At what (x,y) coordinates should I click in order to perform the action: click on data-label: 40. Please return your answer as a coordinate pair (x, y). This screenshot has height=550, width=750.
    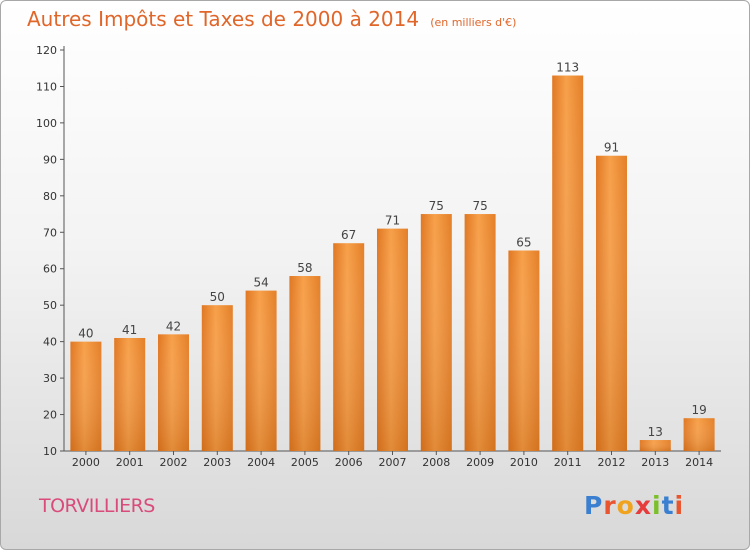
    Looking at the image, I should click on (85, 334).